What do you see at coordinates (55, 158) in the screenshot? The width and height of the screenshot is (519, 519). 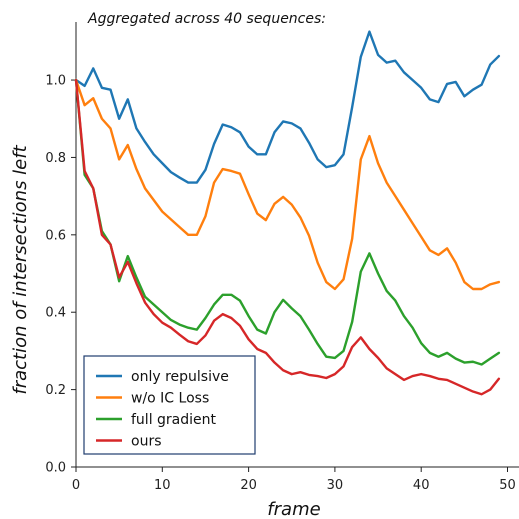 I see `y-tick-label: 0.8` at bounding box center [55, 158].